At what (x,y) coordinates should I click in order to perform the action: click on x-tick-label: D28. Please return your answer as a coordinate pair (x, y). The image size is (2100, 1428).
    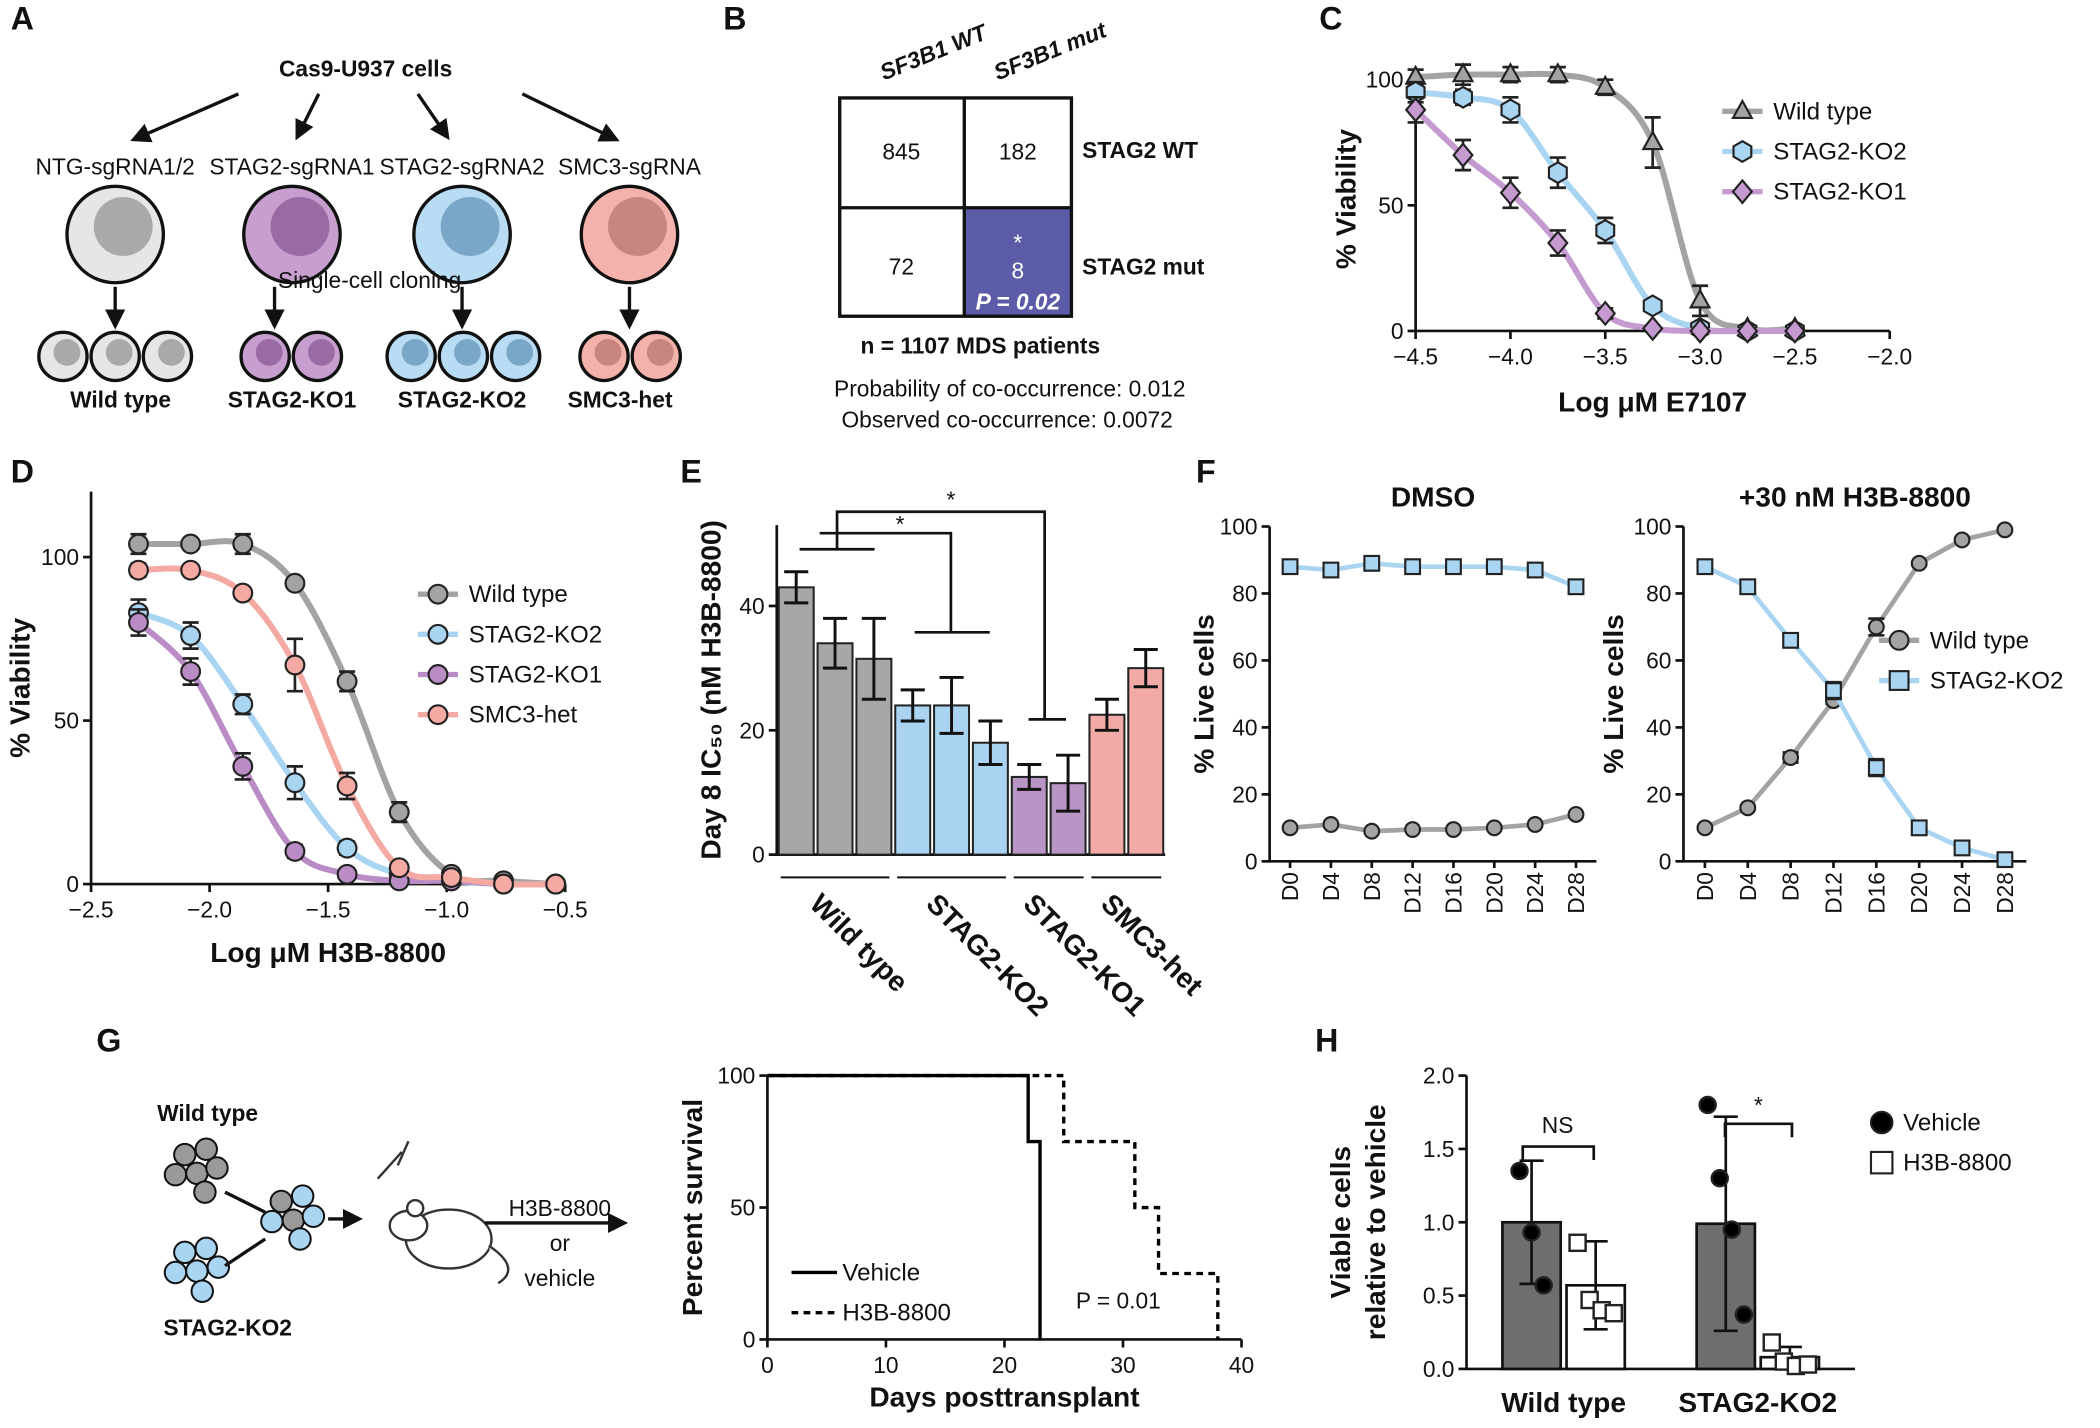
    Looking at the image, I should click on (2005, 893).